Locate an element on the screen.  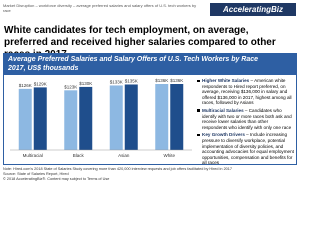
x-tick-label: Multiracial is located at coordinates (33, 155).